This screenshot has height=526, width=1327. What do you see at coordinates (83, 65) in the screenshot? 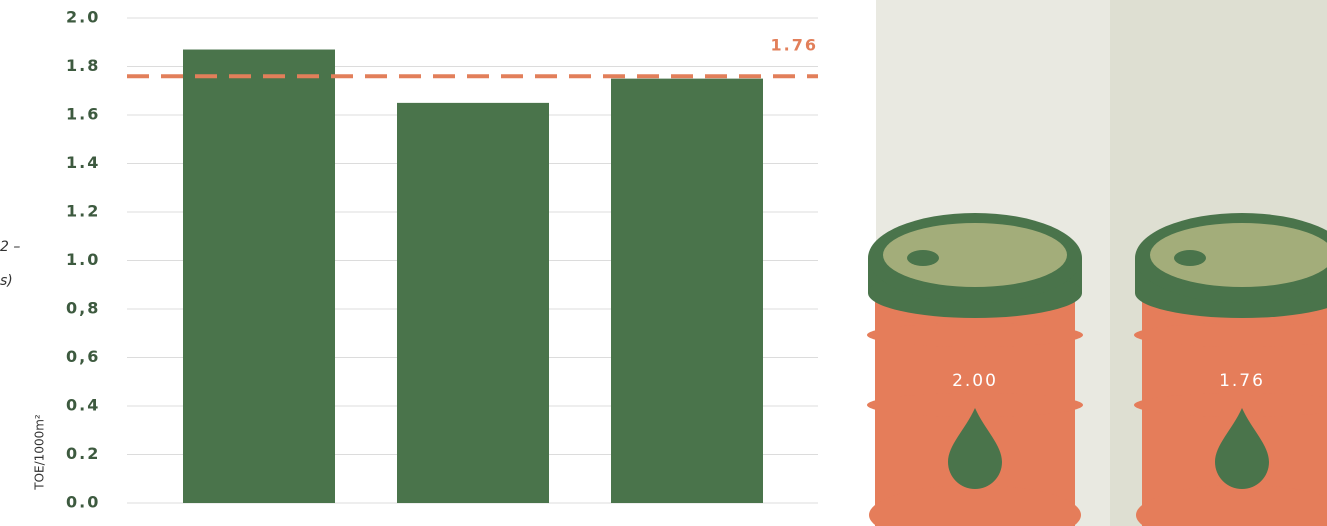
I see `y-tick-label: 1.8` at bounding box center [83, 65].